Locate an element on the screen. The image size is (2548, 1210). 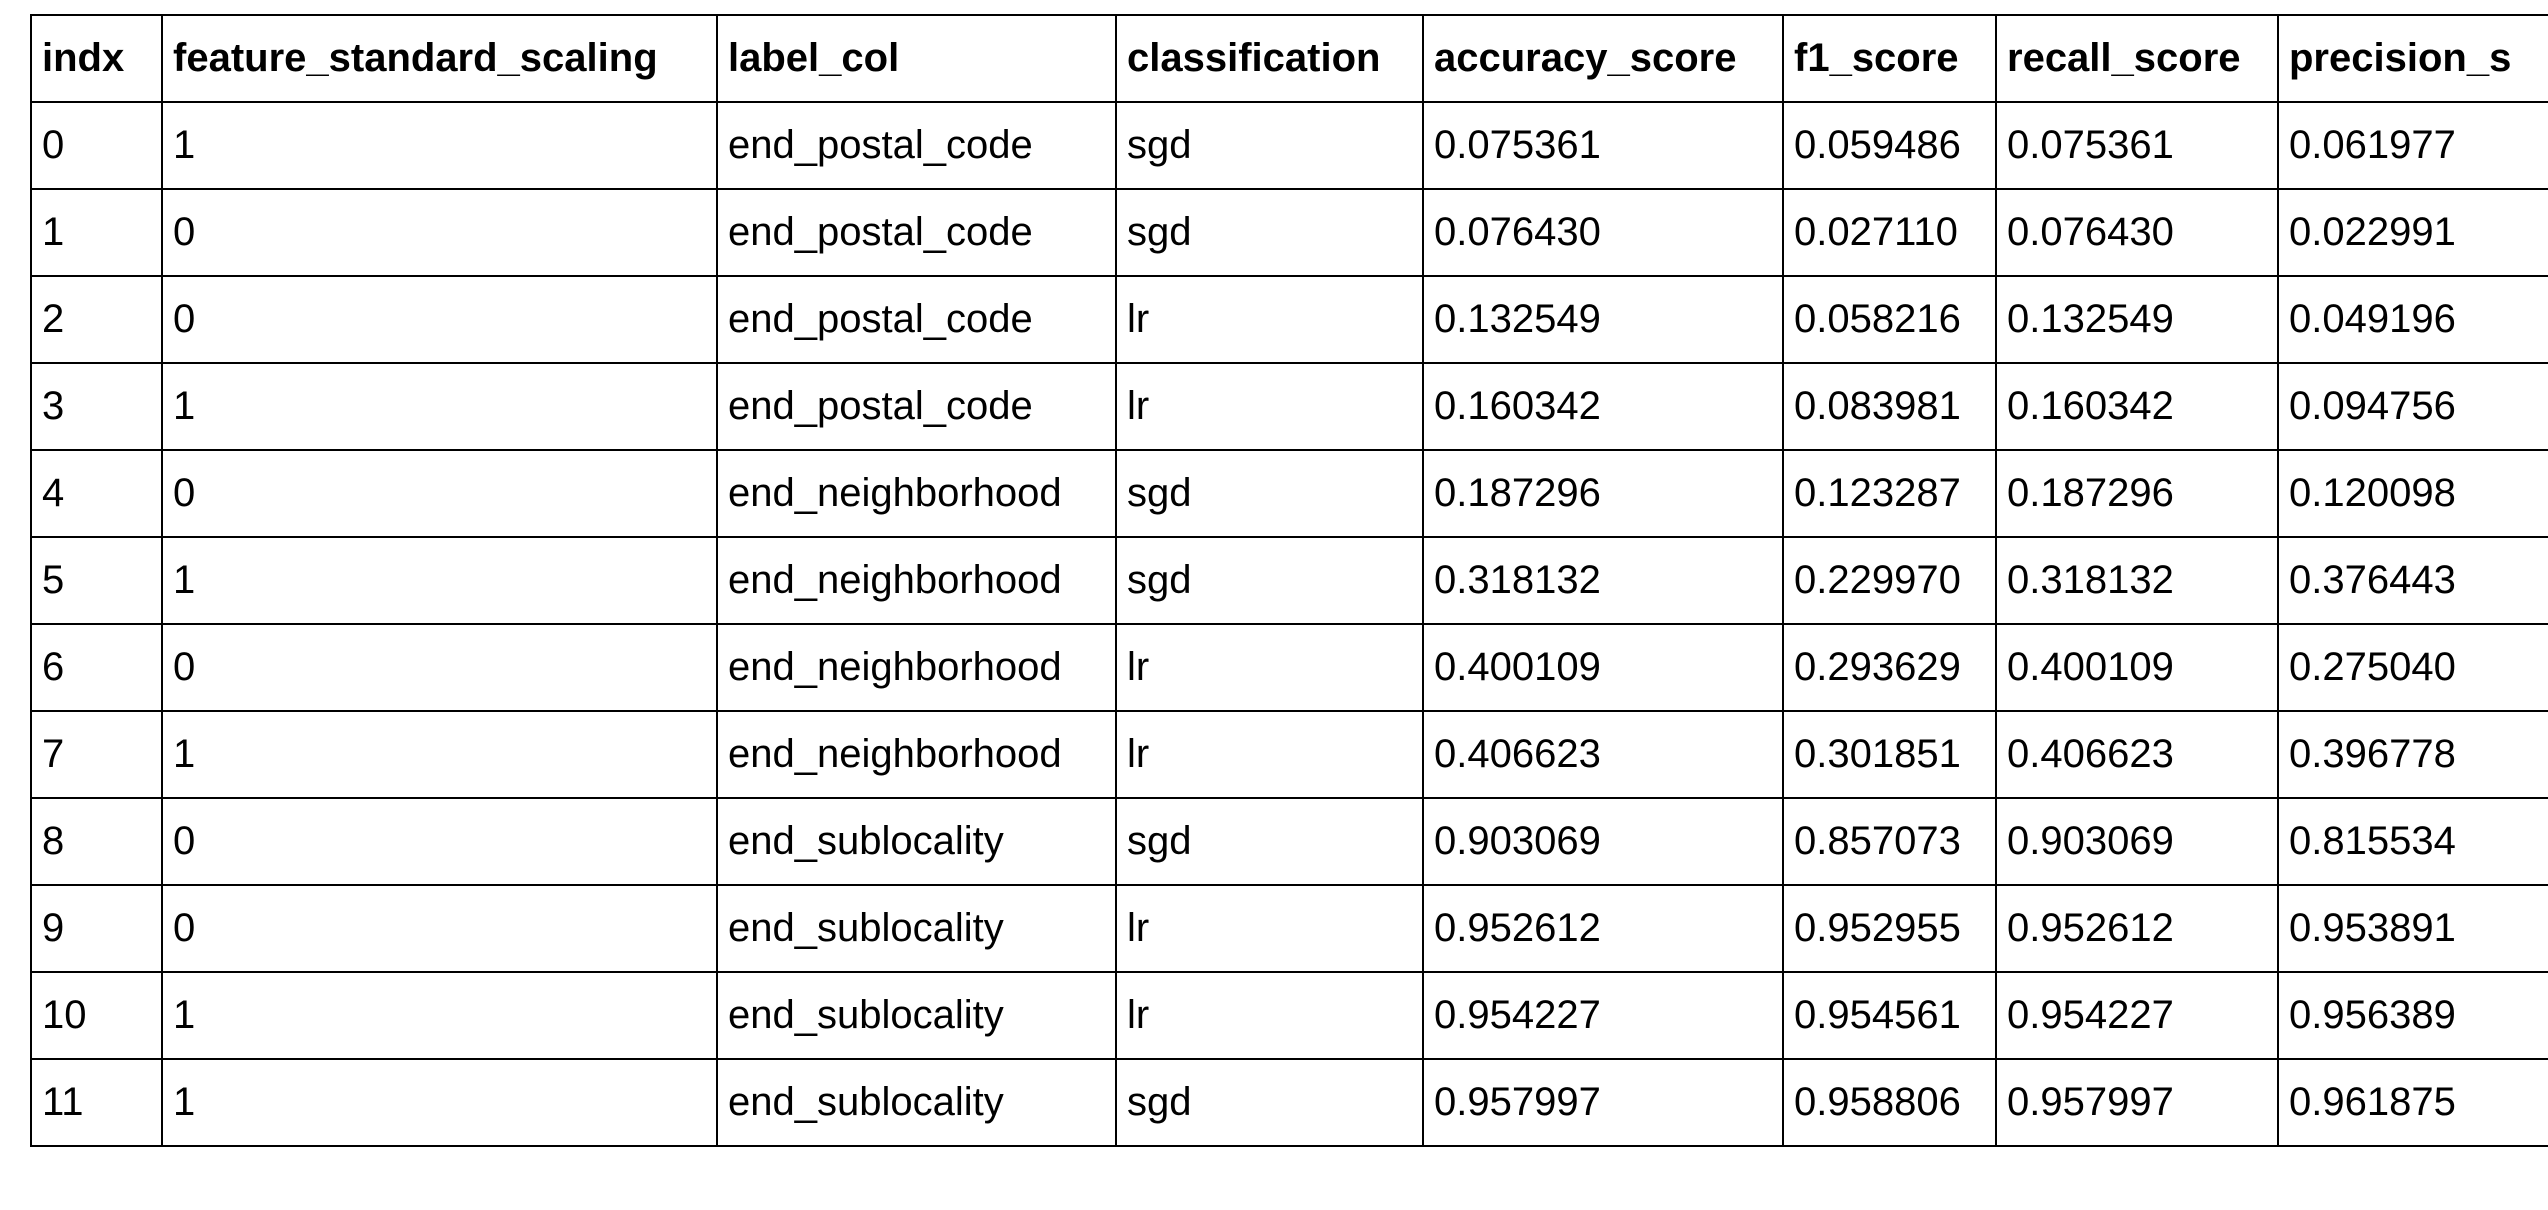
cell-recall-score: 0.076430 is located at coordinates (2137, 232).